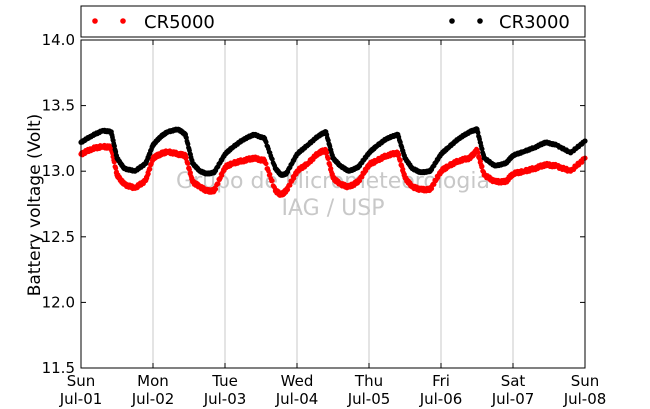  I want to click on series-layer, so click(333, 162).